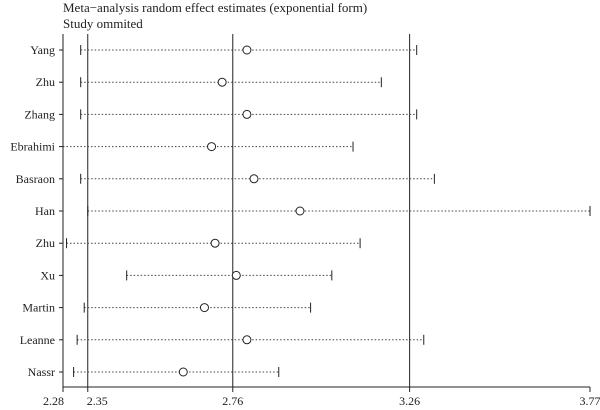  What do you see at coordinates (590, 401) in the screenshot?
I see `x-tick-label-4: 3.77` at bounding box center [590, 401].